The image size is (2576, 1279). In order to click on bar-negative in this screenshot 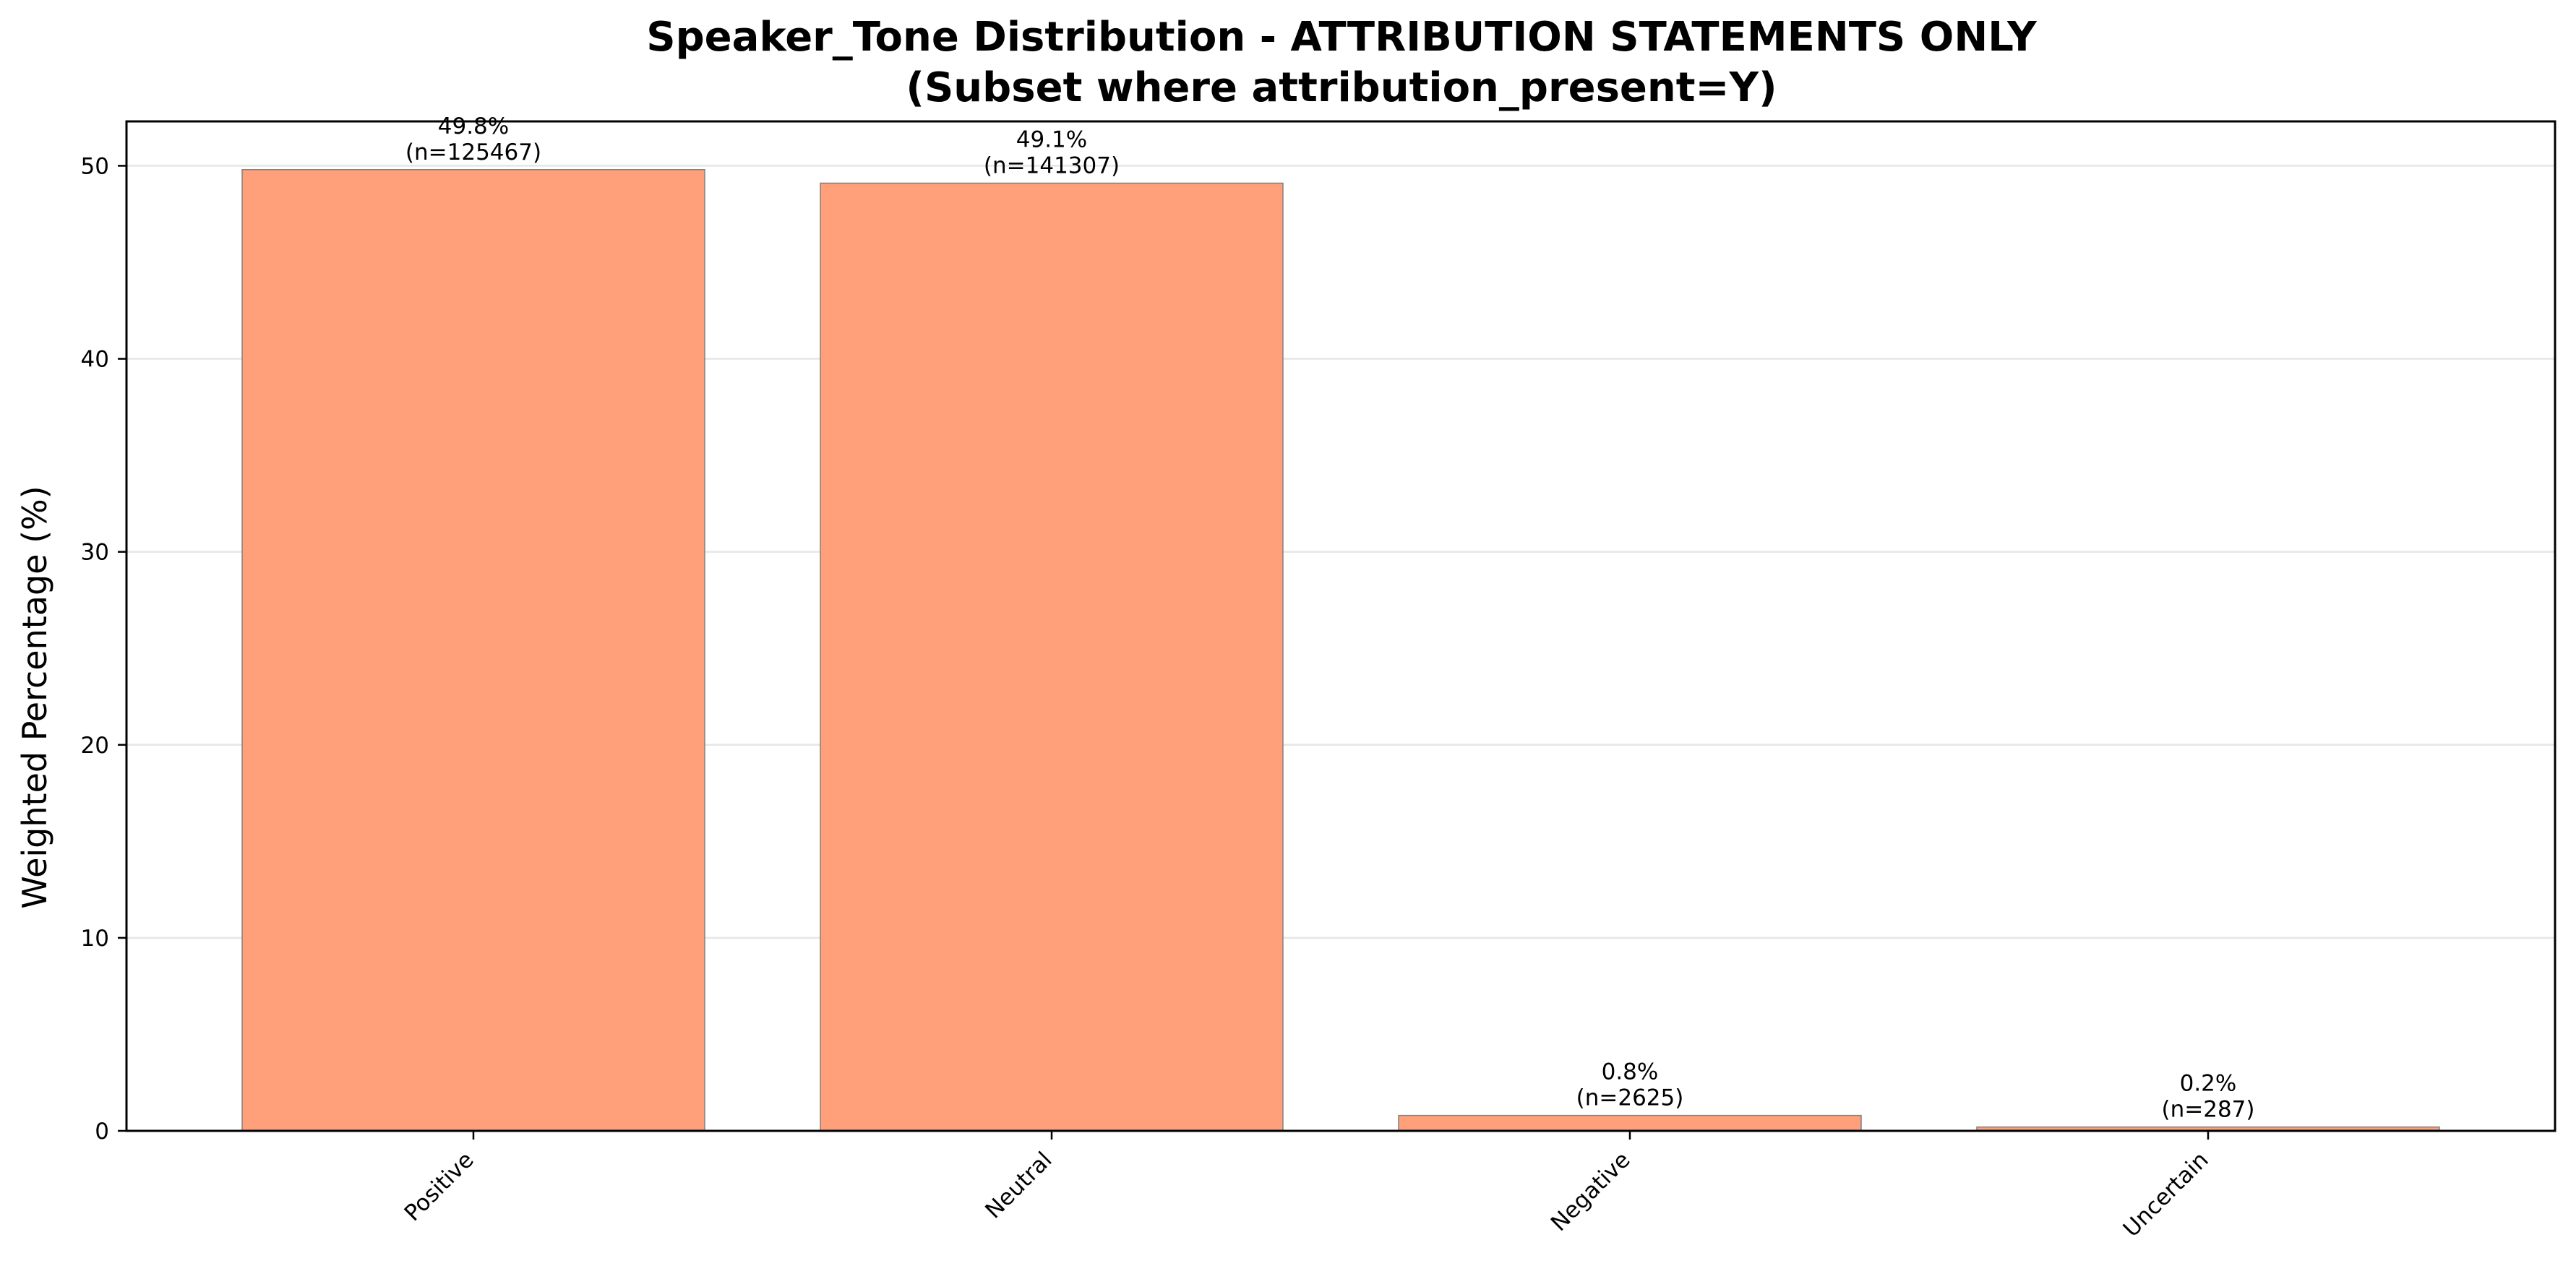, I will do `click(1630, 1123)`.